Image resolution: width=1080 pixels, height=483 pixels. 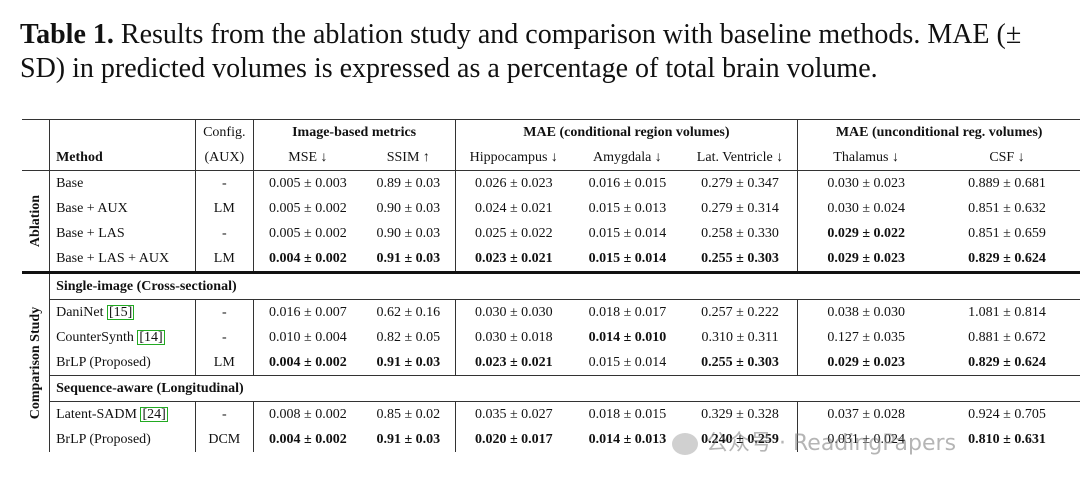 What do you see at coordinates (740, 233) in the screenshot?
I see `value-cell: 0.258 ± 0.330` at bounding box center [740, 233].